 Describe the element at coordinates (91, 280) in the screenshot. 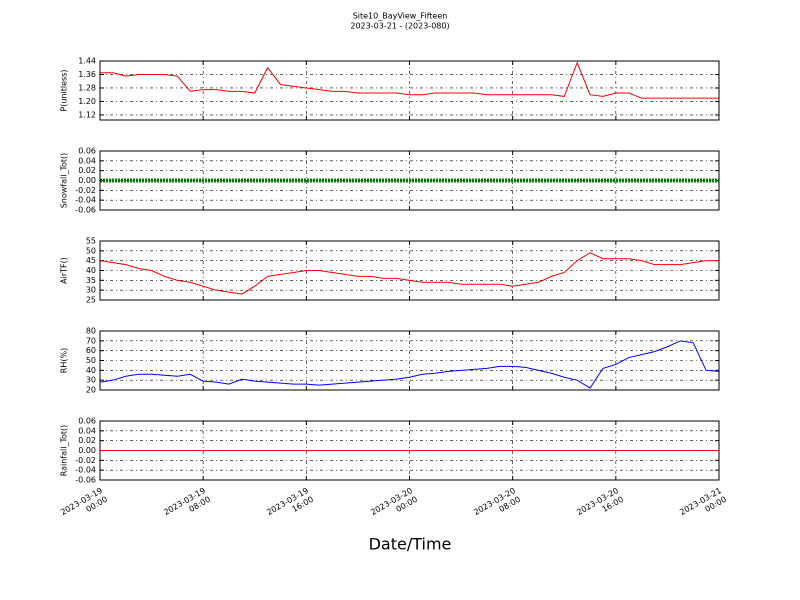

I see `y-tick-label: 35` at that location.